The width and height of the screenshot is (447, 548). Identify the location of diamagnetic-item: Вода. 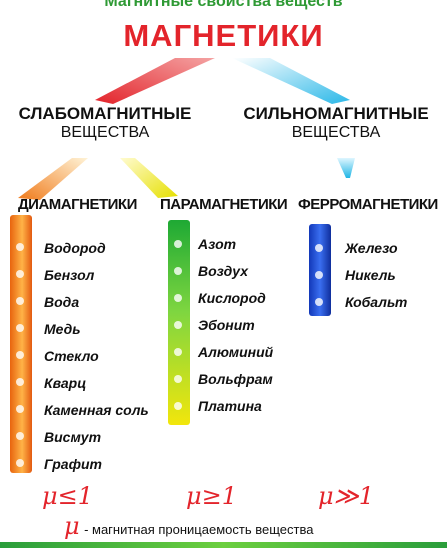
(62, 302).